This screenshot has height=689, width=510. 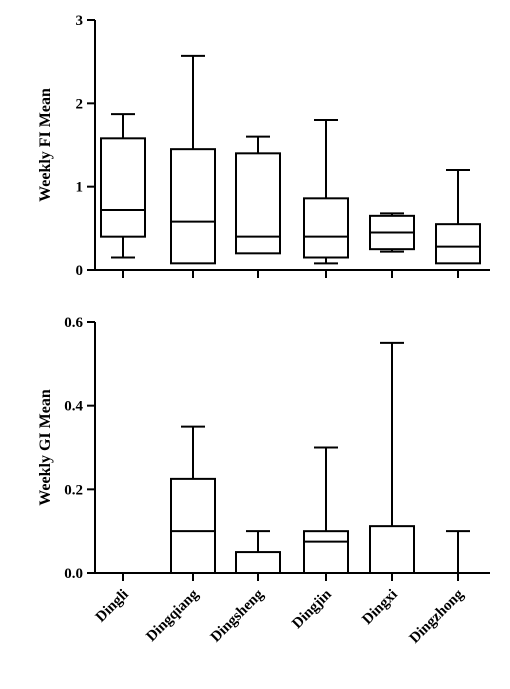 I want to click on category-label: Dingsheng, so click(x=237, y=615).